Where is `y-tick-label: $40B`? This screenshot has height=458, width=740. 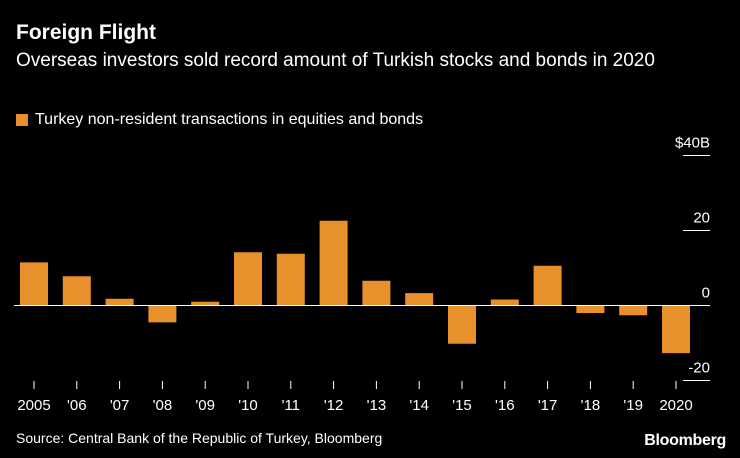
y-tick-label: $40B is located at coordinates (692, 143).